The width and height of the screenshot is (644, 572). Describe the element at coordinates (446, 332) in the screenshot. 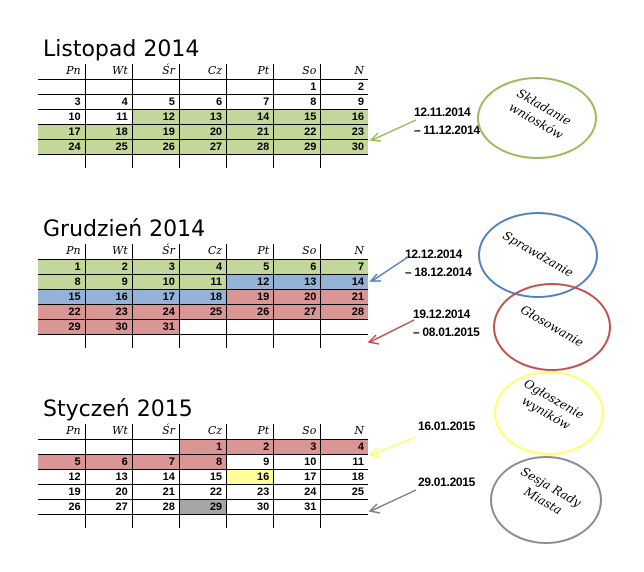

I see `date-line: – 08.01.2015` at that location.